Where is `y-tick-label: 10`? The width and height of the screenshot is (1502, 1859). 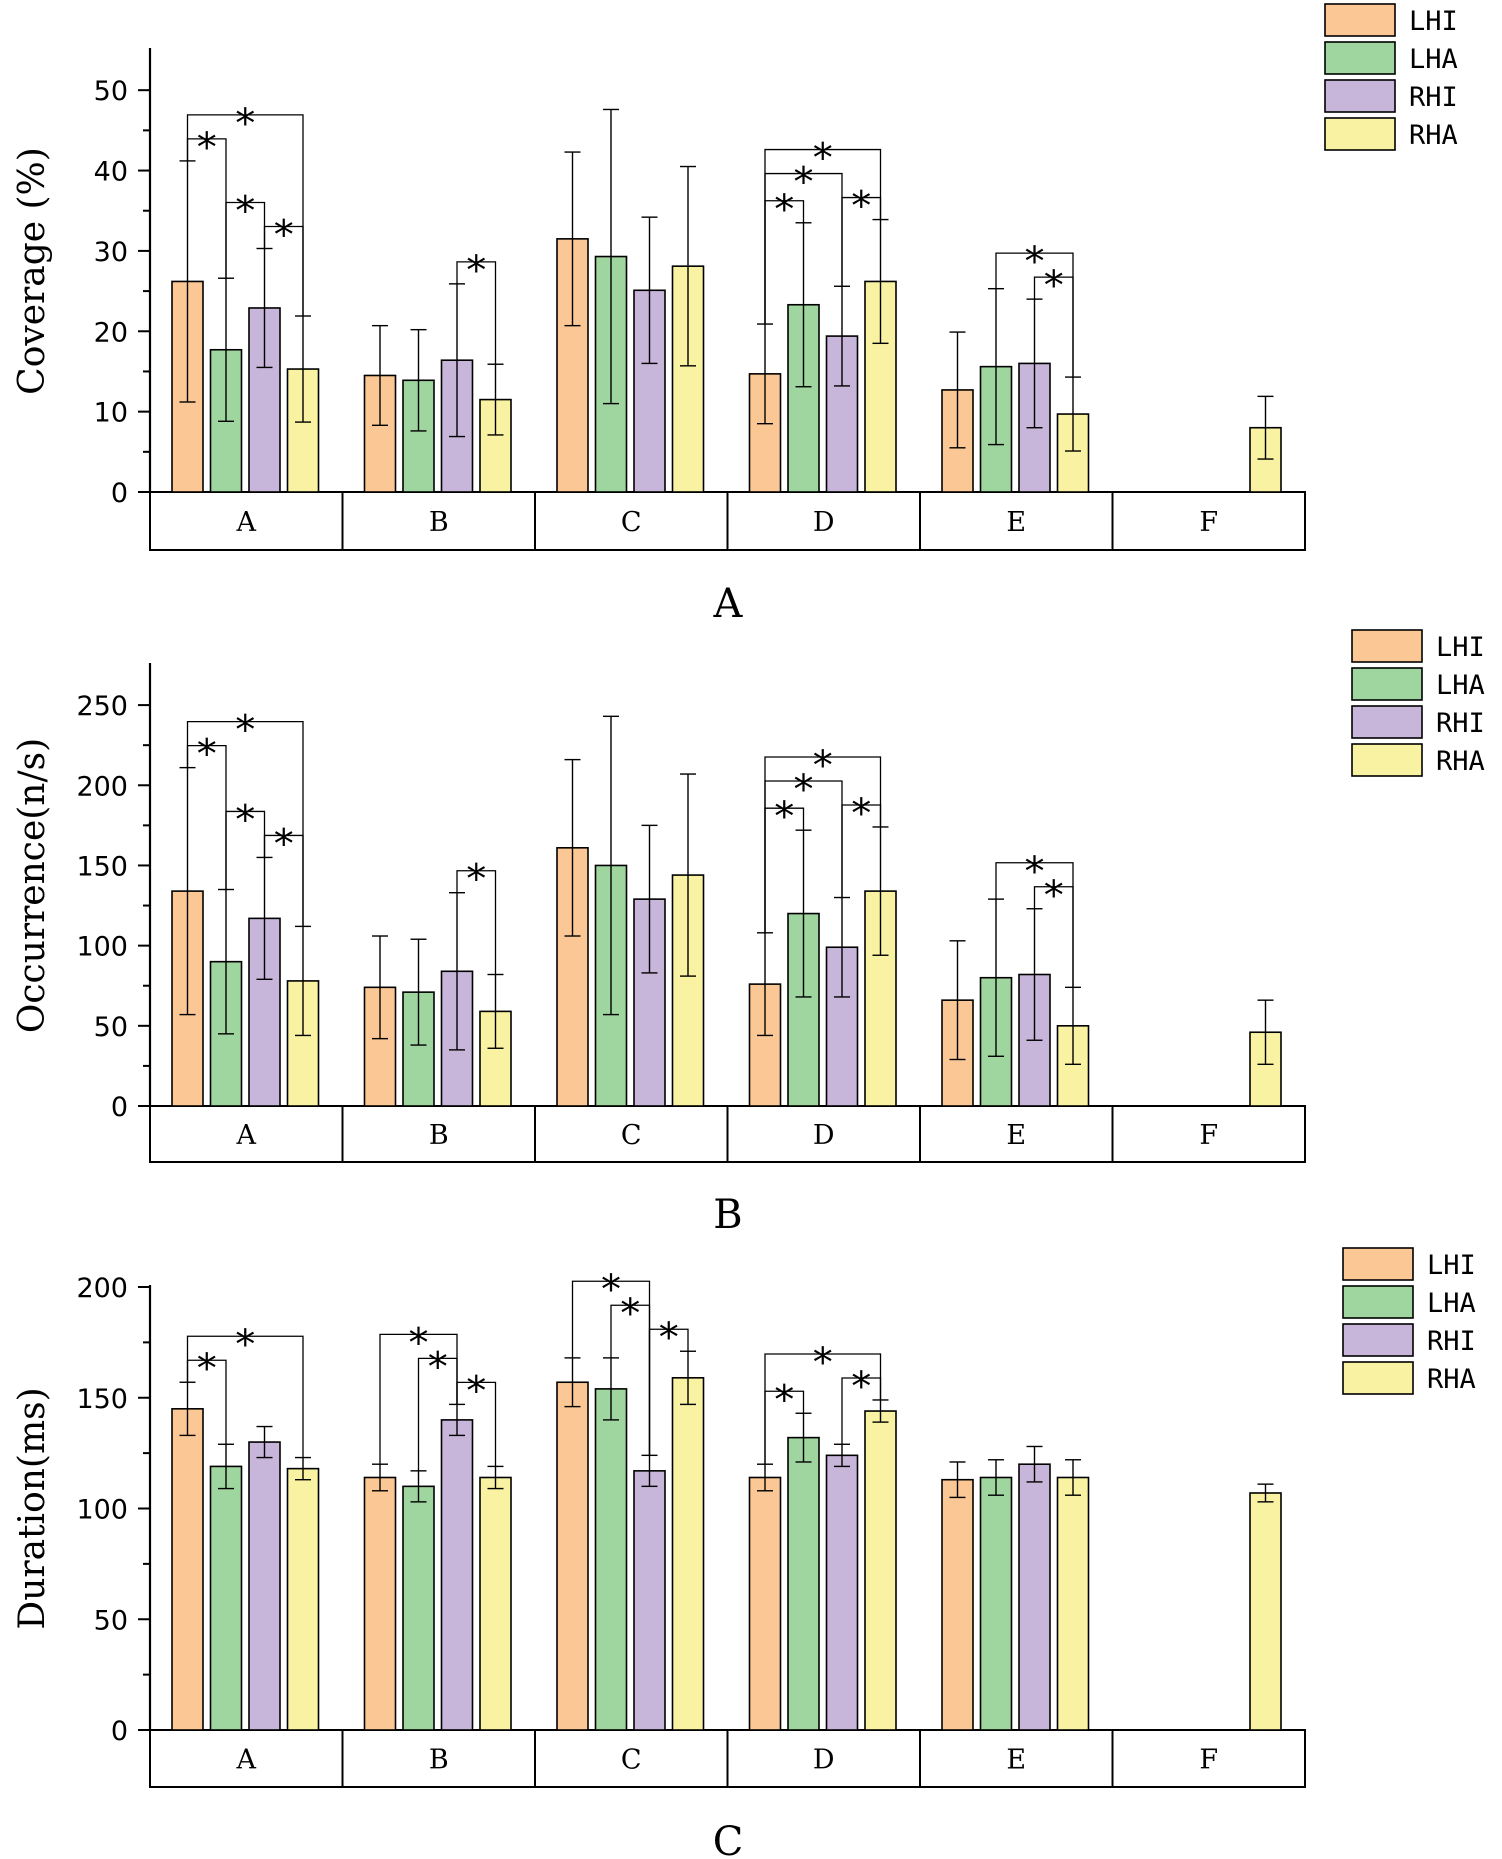
y-tick-label: 10 is located at coordinates (111, 413).